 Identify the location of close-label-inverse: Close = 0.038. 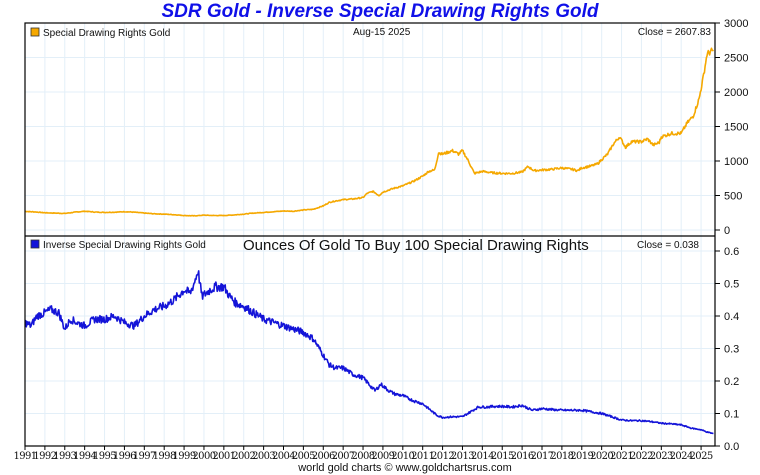
(668, 245).